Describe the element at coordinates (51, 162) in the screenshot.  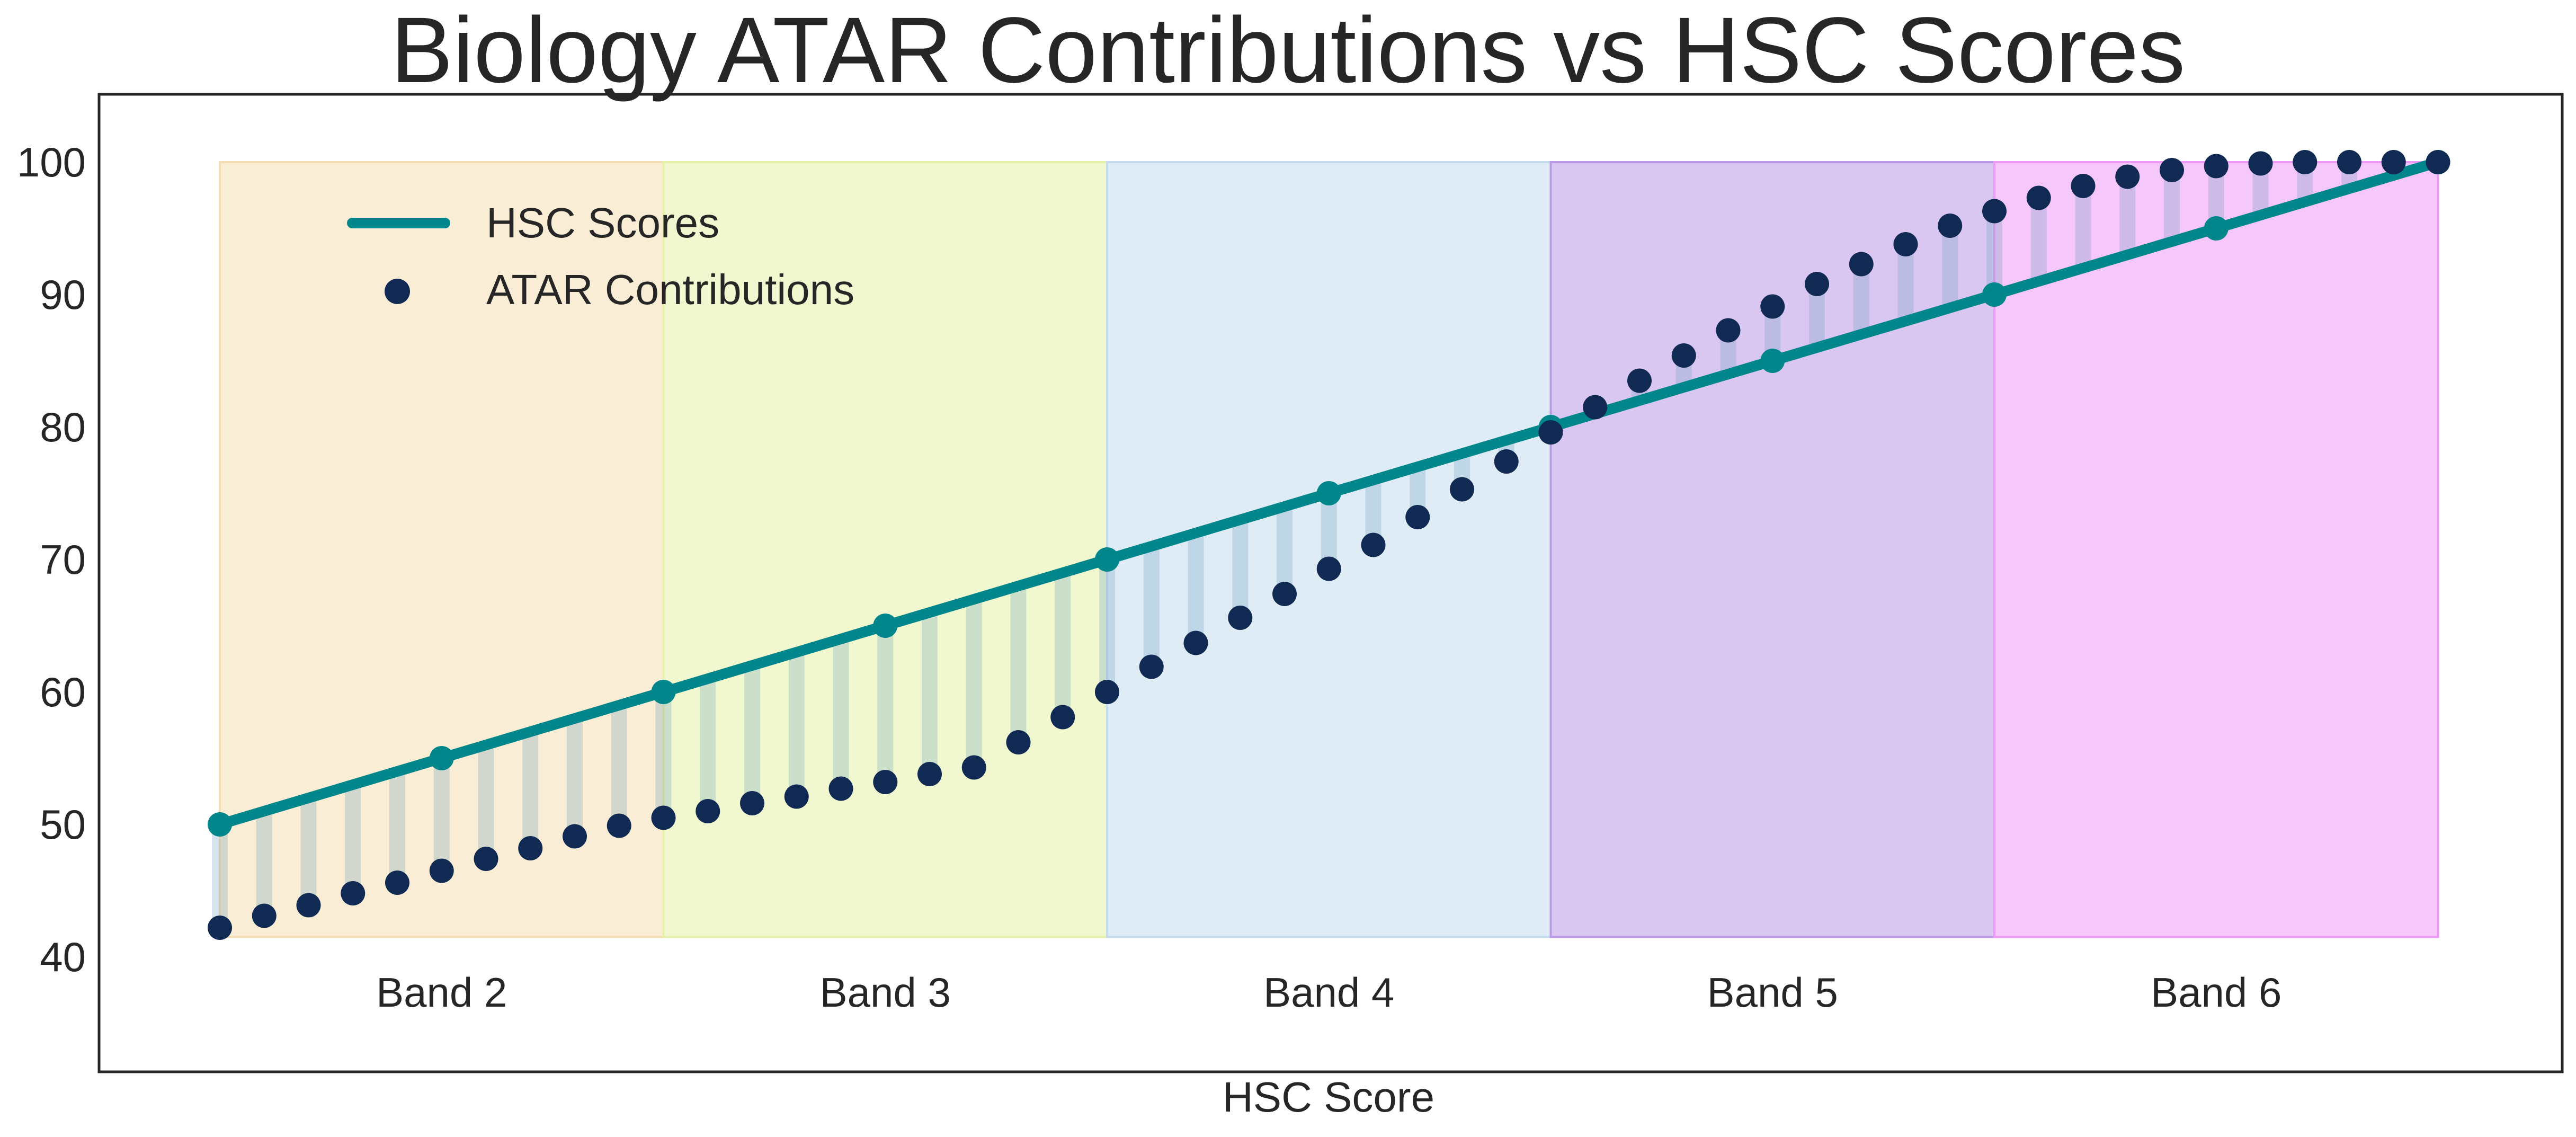
I see `y-tick-label: 100` at that location.